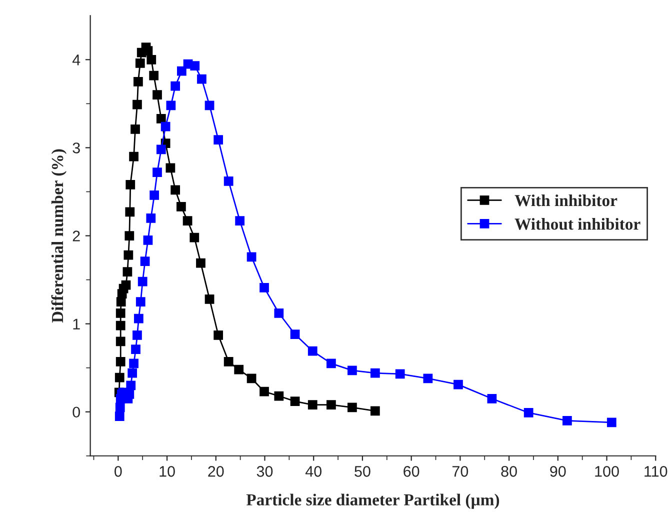 This screenshot has width=669, height=521. Describe the element at coordinates (460, 471) in the screenshot. I see `x-tick-label: 70` at that location.